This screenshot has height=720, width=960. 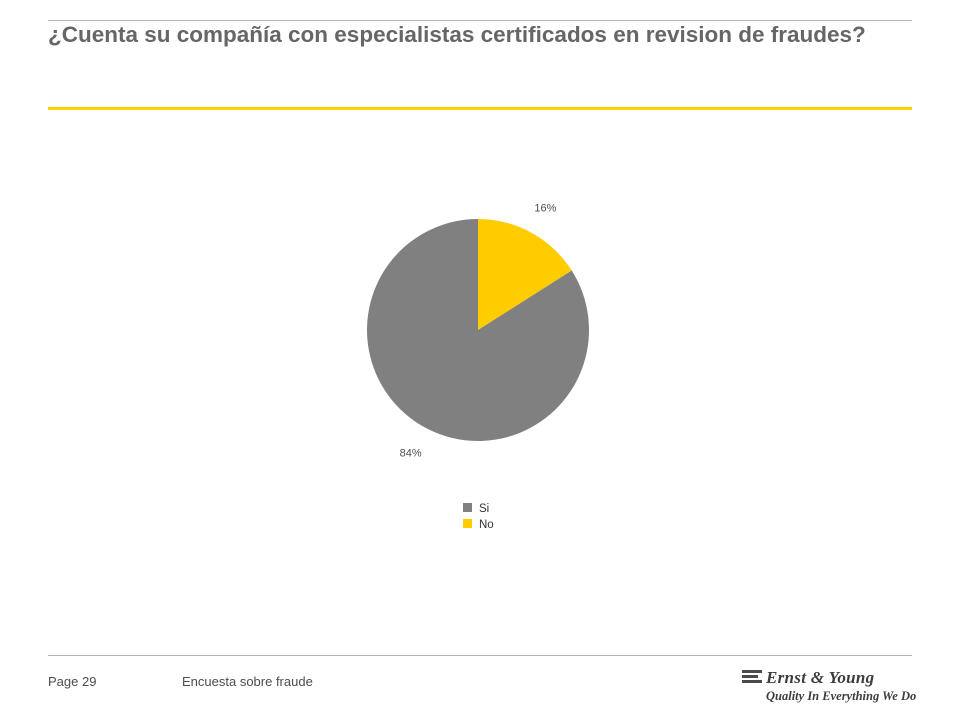 What do you see at coordinates (841, 696) in the screenshot?
I see `logo-tagline: Quality In Everything We Do` at bounding box center [841, 696].